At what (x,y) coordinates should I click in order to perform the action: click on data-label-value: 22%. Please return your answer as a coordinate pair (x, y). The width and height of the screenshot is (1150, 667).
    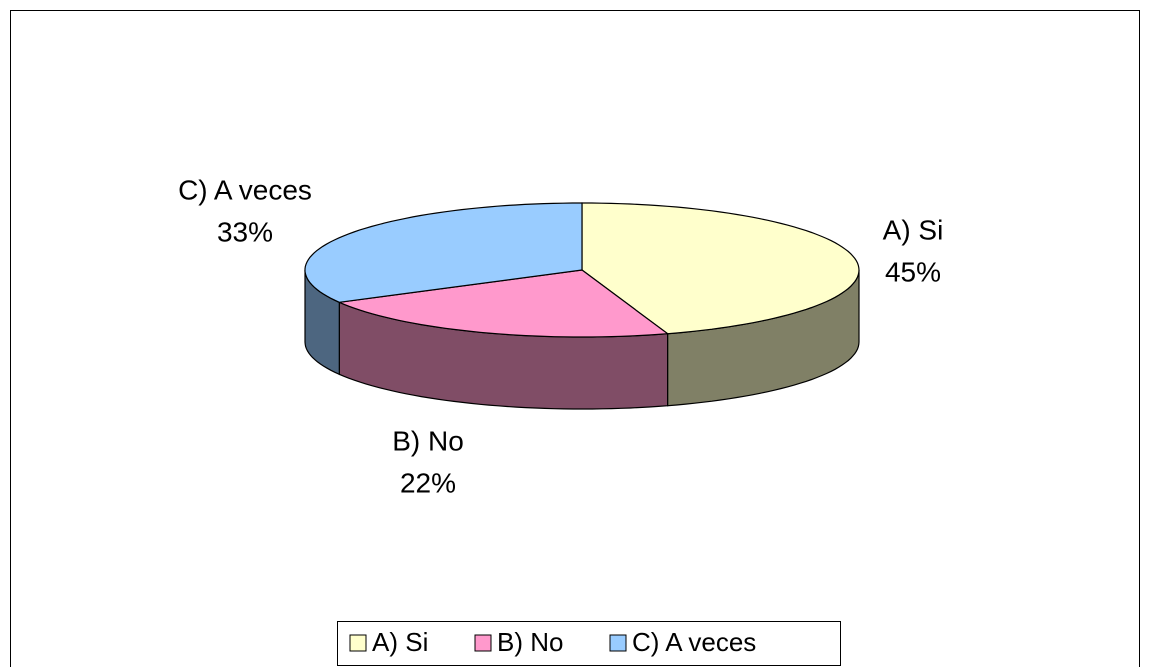
    Looking at the image, I should click on (428, 482).